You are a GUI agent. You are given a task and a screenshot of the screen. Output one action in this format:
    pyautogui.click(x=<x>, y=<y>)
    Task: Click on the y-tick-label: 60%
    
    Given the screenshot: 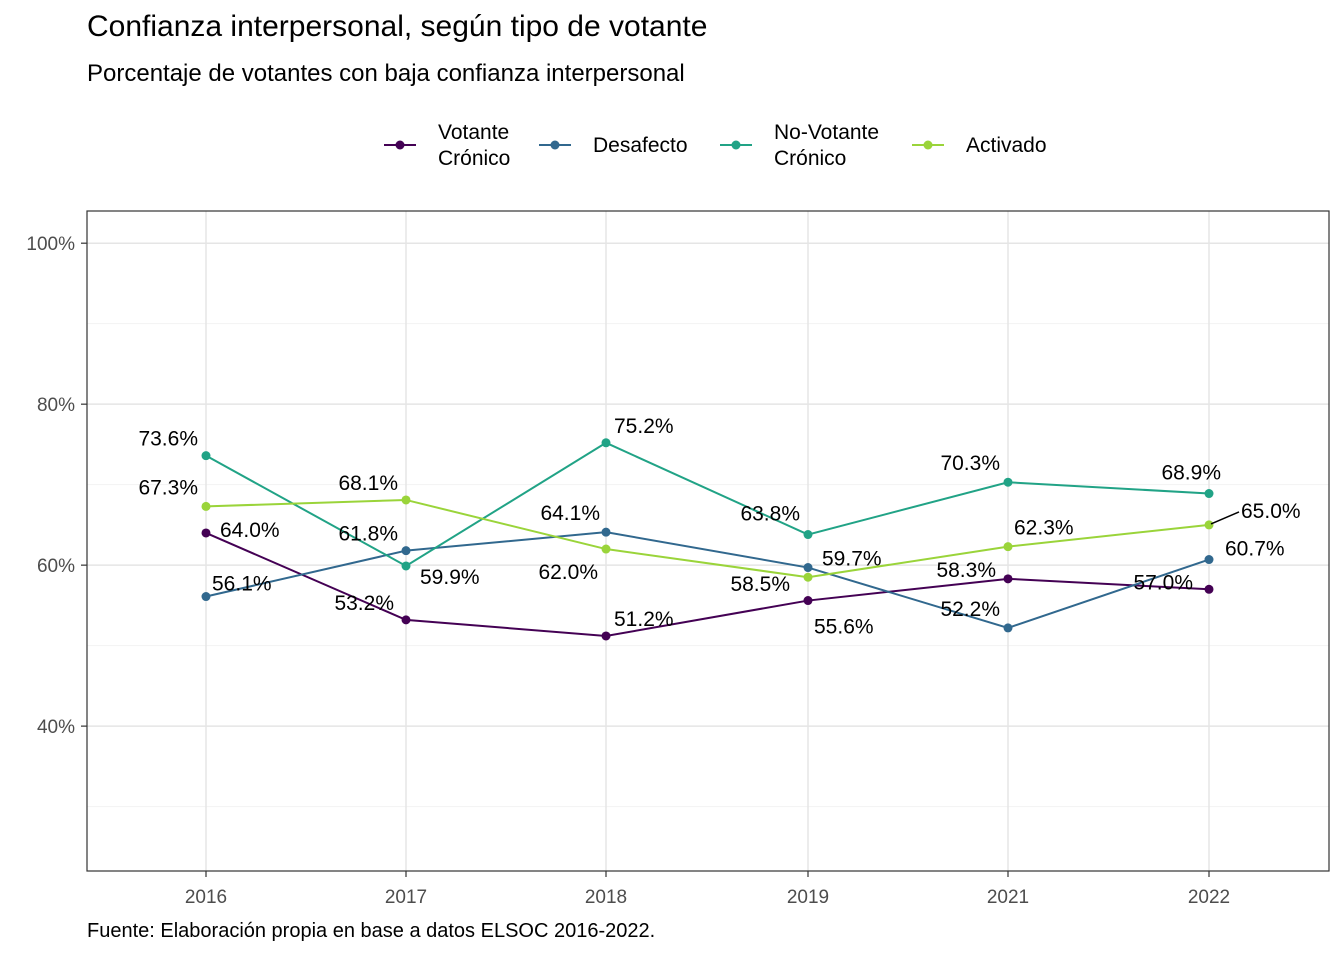 What is the action you would take?
    pyautogui.click(x=56, y=566)
    